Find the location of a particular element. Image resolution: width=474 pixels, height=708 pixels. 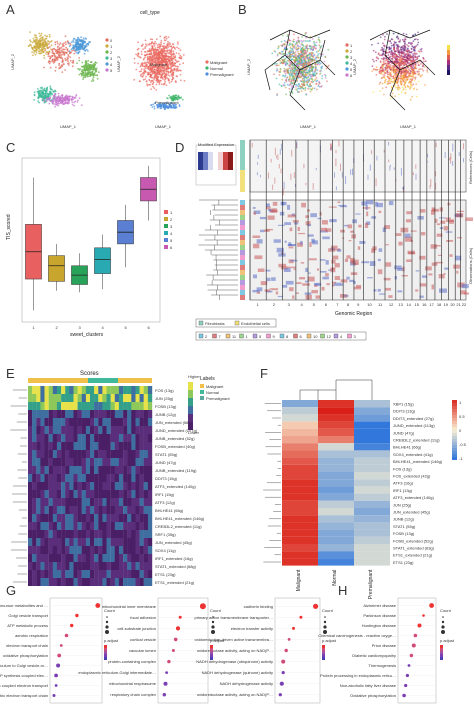

legend-label: 6 is located at coordinates (171, 247).